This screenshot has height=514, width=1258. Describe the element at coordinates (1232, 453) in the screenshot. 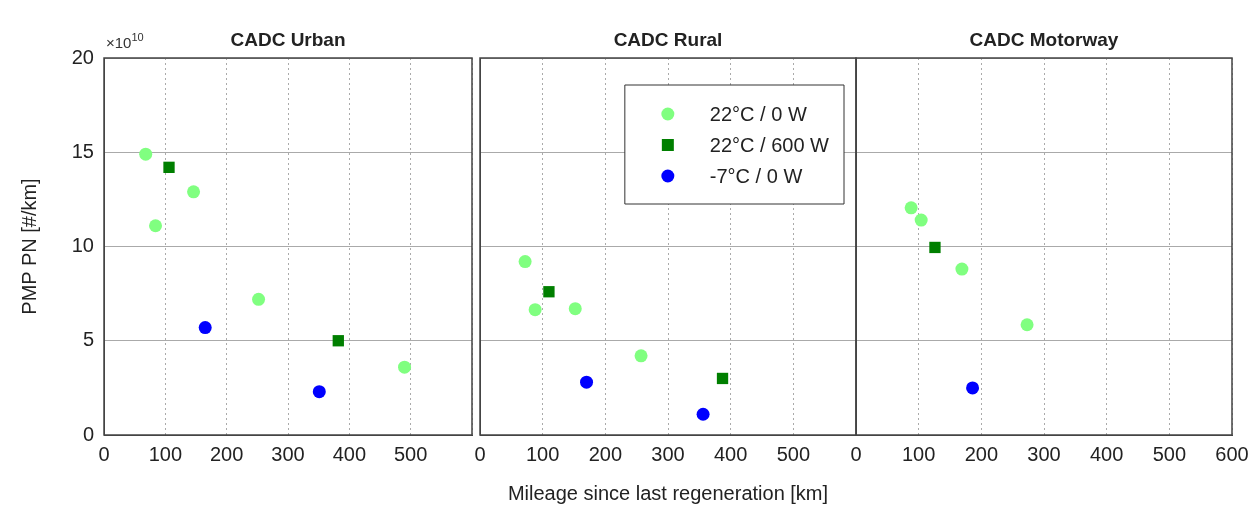

I see `x-tick-label: 600` at that location.